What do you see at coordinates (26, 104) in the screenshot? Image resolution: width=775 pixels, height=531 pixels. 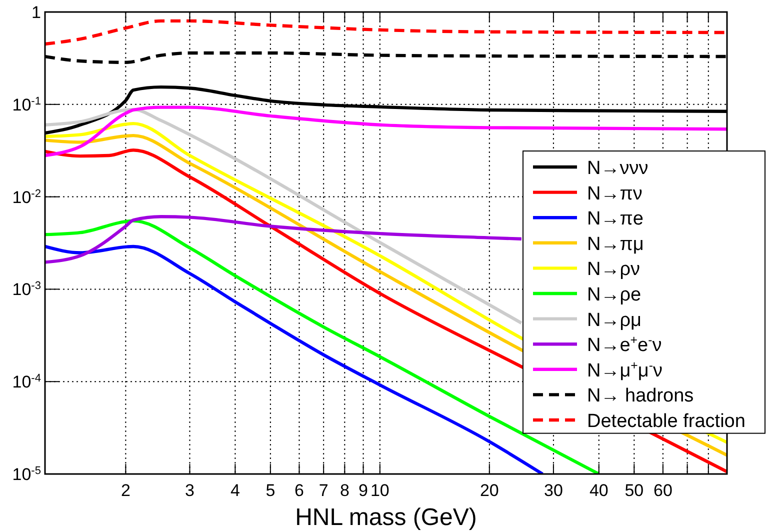 I see `y-tick-label: 10$^{-1}$` at bounding box center [26, 104].